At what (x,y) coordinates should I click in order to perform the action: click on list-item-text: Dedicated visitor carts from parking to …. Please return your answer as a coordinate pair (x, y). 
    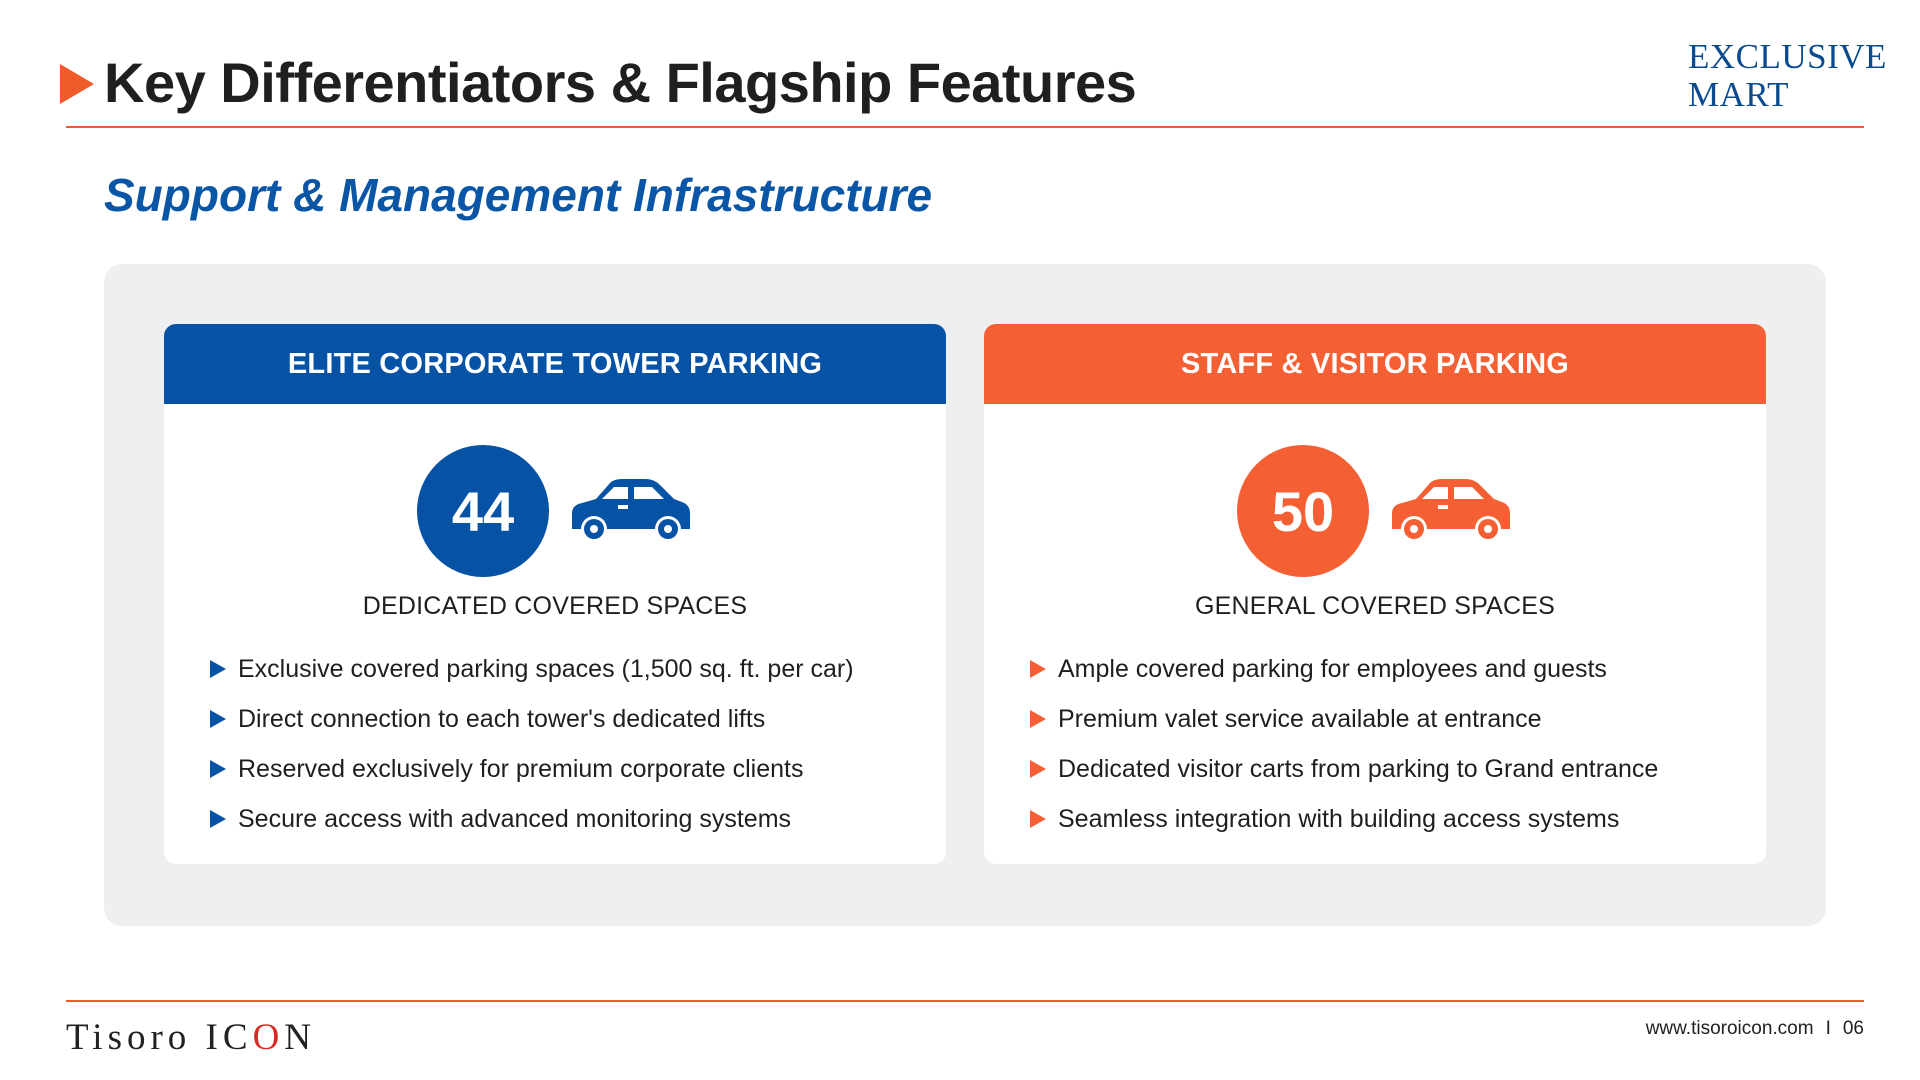
    Looking at the image, I should click on (1358, 768).